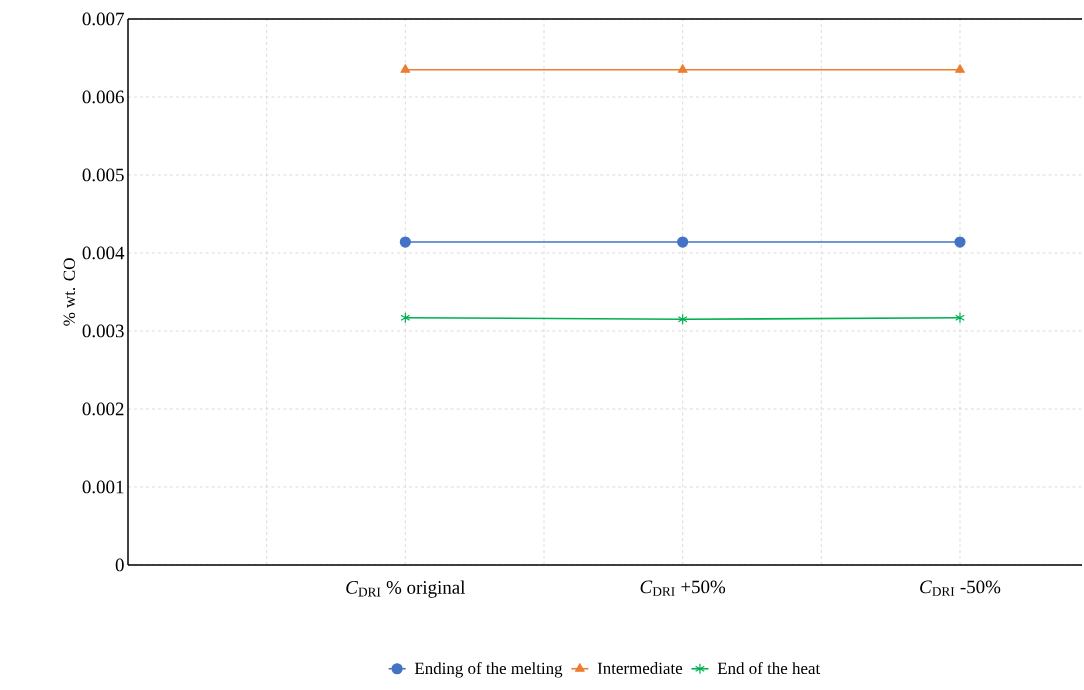 This screenshot has height=690, width=1084. I want to click on y-axis-title: % wt. CO, so click(69, 292).